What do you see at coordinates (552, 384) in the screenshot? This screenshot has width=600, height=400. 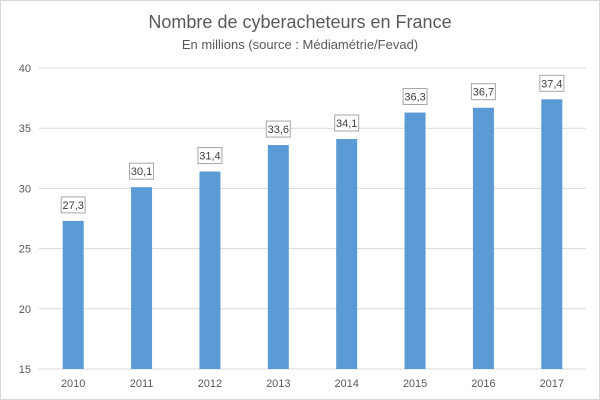 I see `x-tick-label: 2017` at bounding box center [552, 384].